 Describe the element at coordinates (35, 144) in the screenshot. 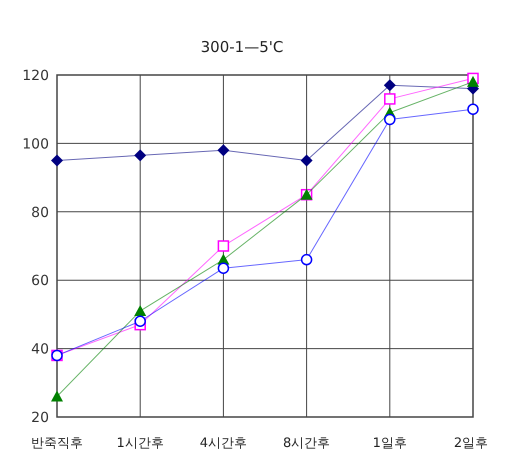

I see `y-tick-label: 100` at that location.